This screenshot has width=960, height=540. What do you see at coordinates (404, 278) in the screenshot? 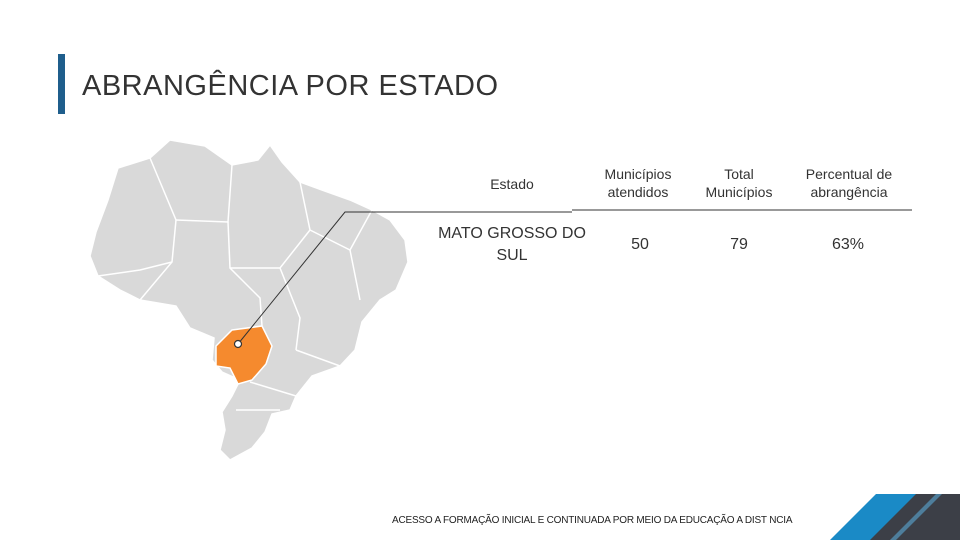
I see `leader-line` at bounding box center [404, 278].